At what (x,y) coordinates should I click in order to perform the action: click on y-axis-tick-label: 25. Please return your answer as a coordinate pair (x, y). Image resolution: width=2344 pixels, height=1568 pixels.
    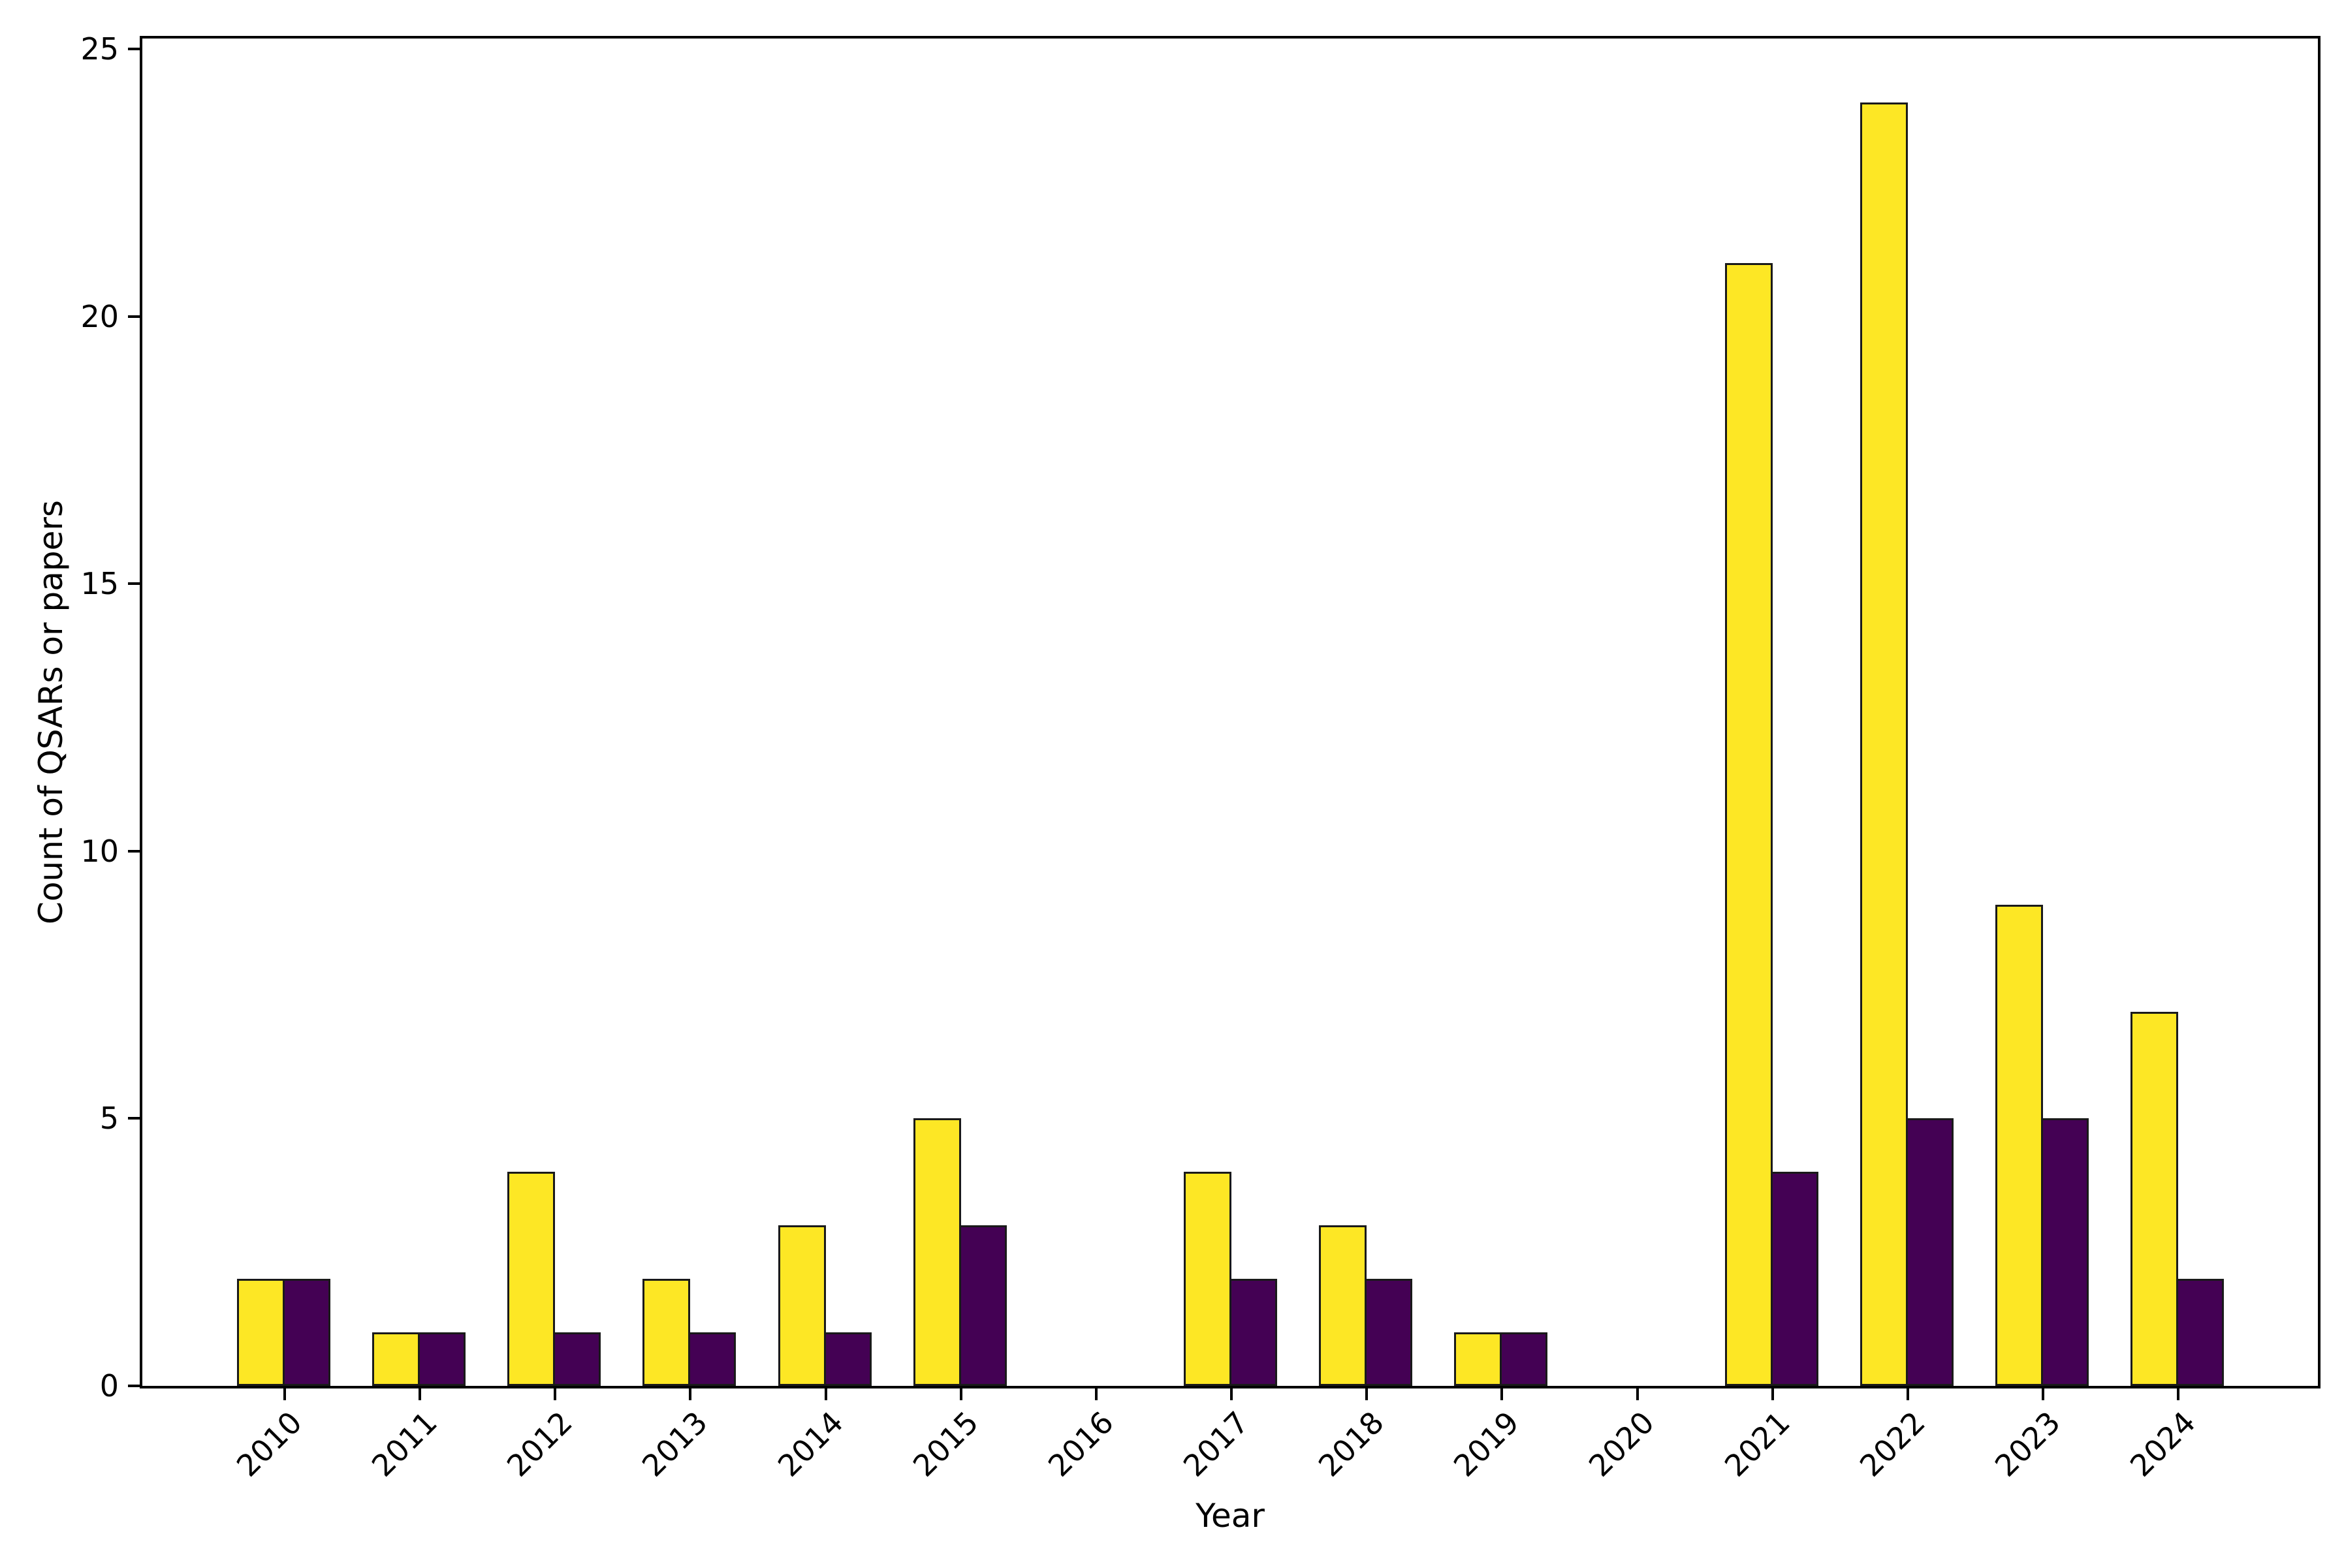
    Looking at the image, I should click on (99, 49).